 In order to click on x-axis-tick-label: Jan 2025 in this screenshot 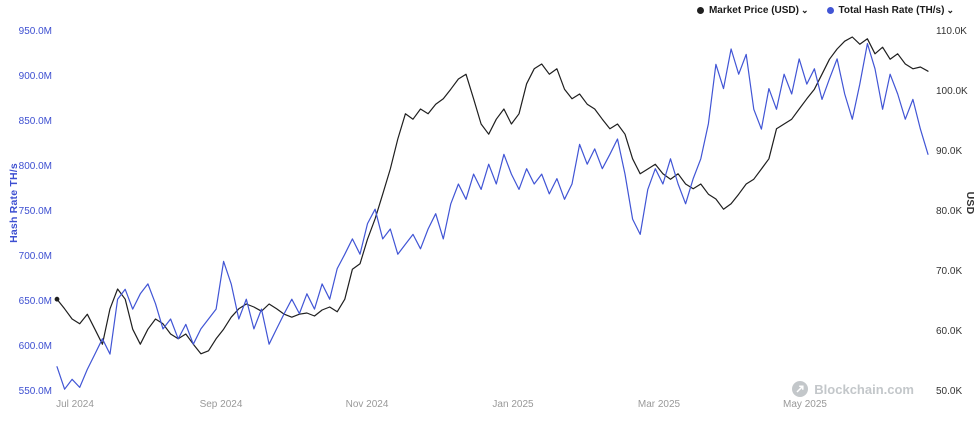, I will do `click(513, 404)`.